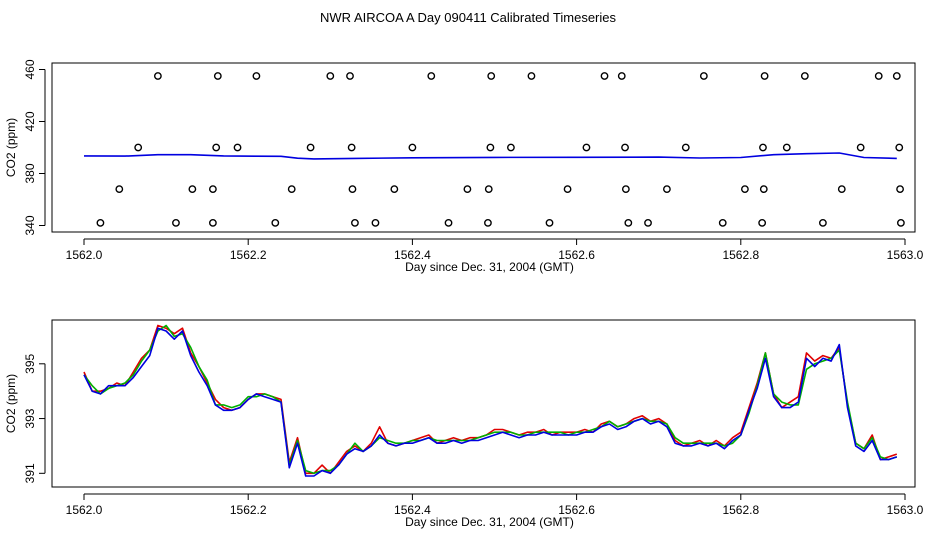 This screenshot has height=545, width=936. What do you see at coordinates (30, 69) in the screenshot?
I see `y-tick-label: 460` at bounding box center [30, 69].